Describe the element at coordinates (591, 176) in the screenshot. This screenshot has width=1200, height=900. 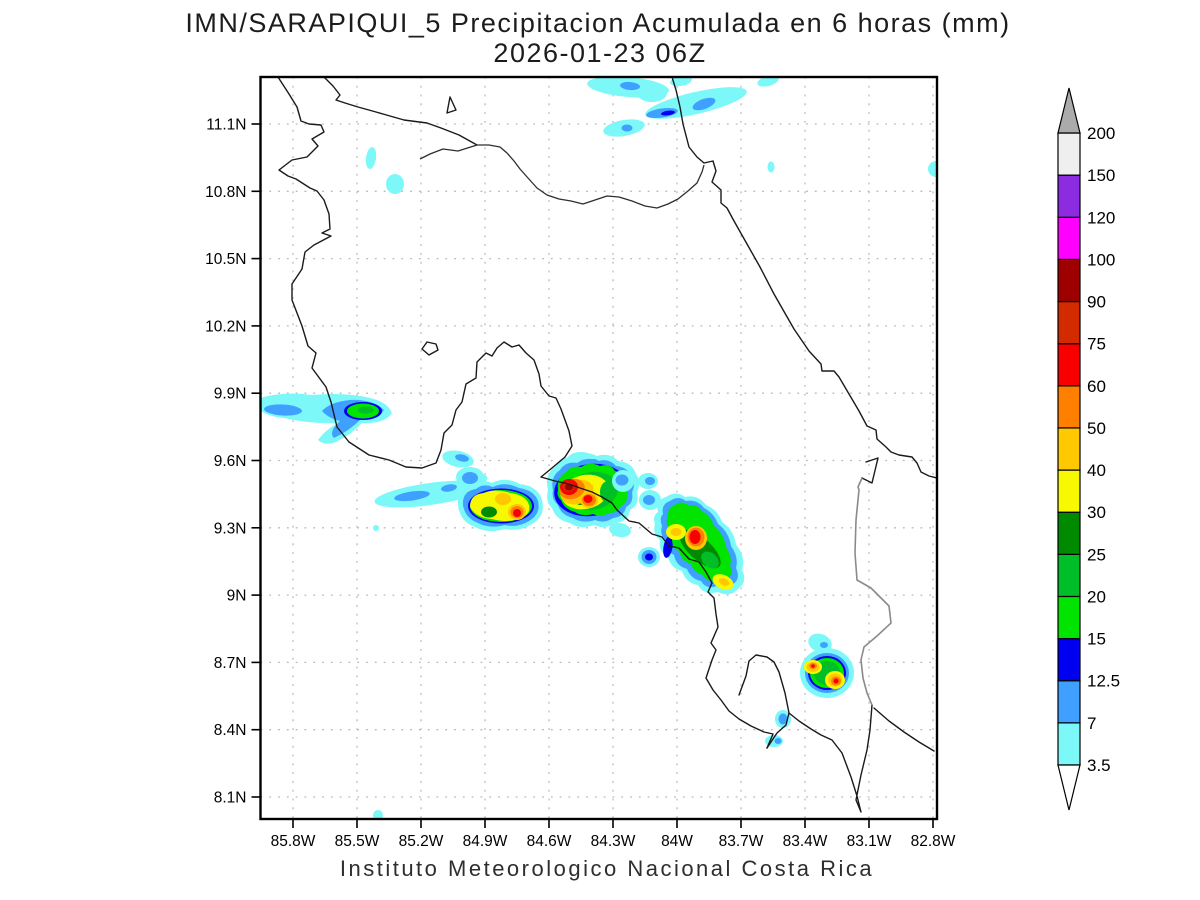
I see `nicaragua-border-east` at that location.